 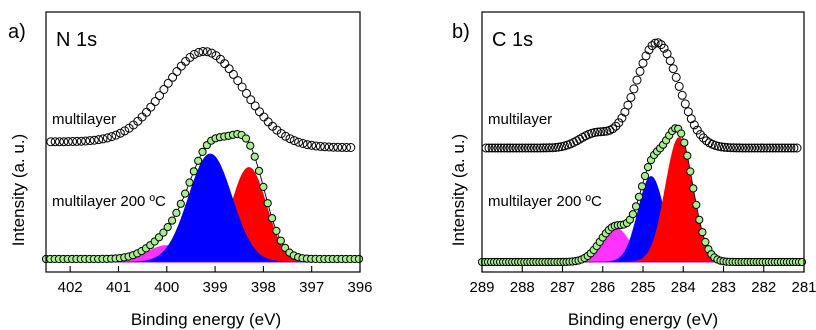 I want to click on panel-b-xtick-label: 287, so click(x=562, y=287).